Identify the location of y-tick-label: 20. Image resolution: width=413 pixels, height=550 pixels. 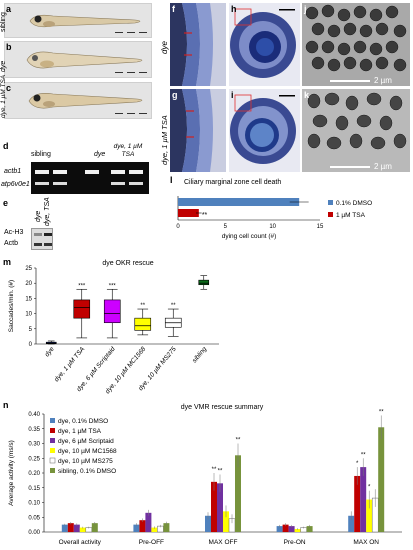
(28, 284).